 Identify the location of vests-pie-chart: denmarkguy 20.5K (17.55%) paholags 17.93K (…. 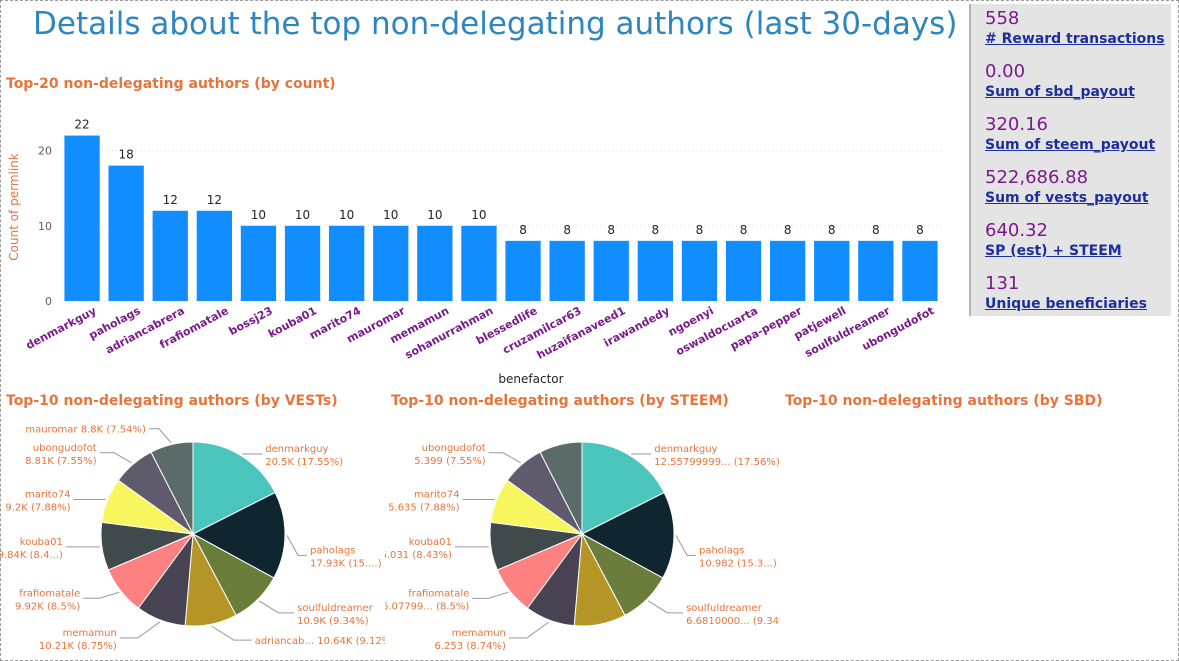
(192, 538).